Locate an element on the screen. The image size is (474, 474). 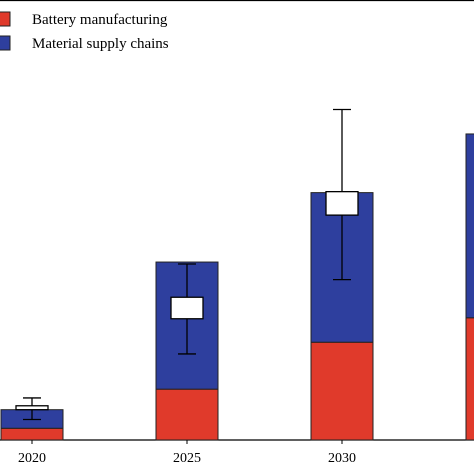
error-bar-2025 is located at coordinates (187, 309).